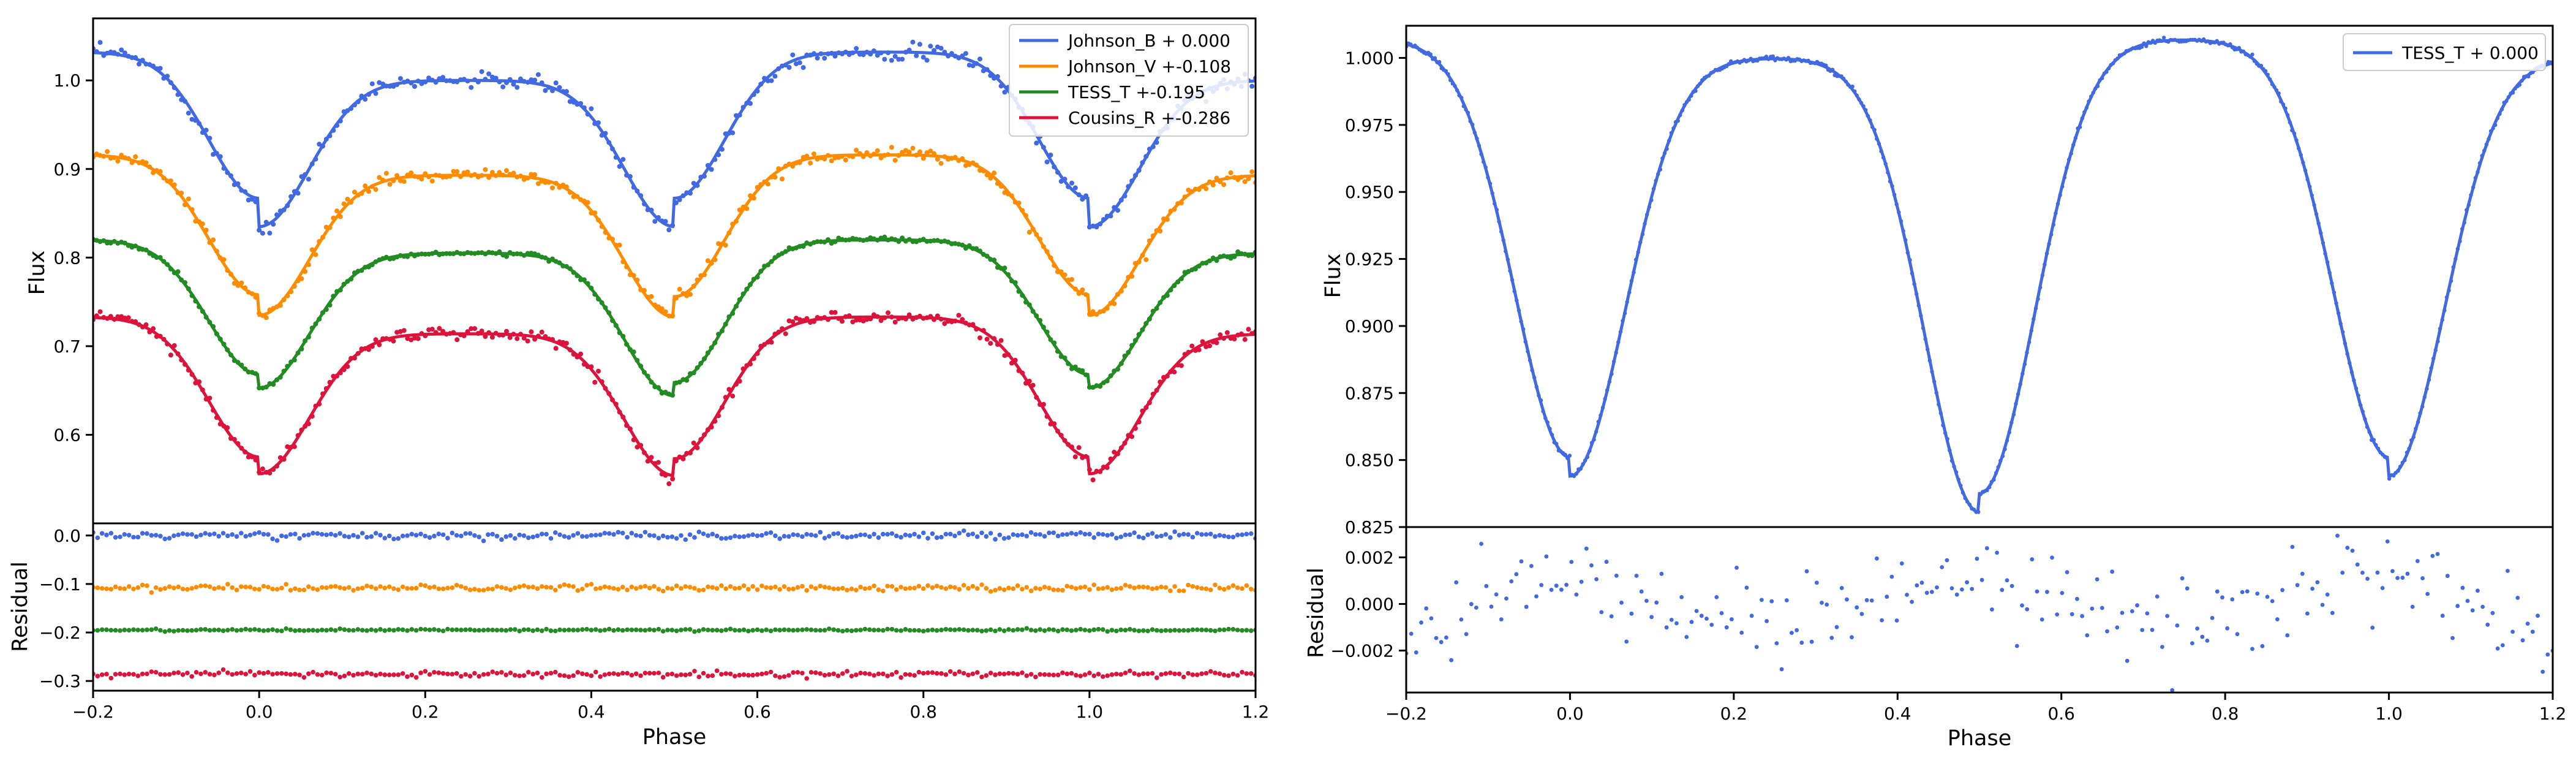 Image resolution: width=2576 pixels, height=763 pixels. Describe the element at coordinates (1129, 80) in the screenshot. I see `left-legend-box` at that location.